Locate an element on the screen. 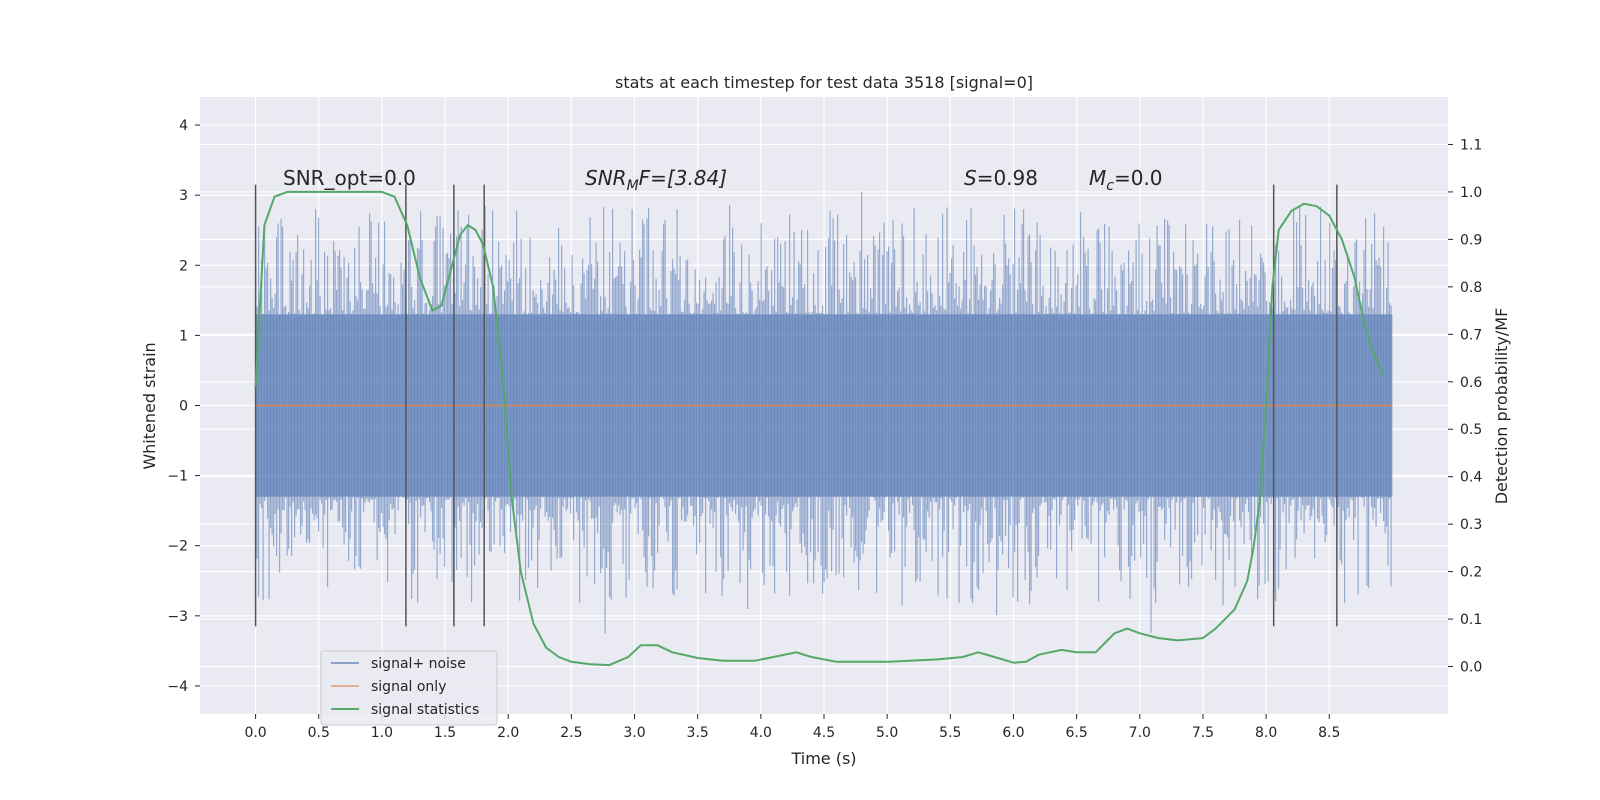  annotation-mc-symbol: M is located at coordinates (1097, 178).